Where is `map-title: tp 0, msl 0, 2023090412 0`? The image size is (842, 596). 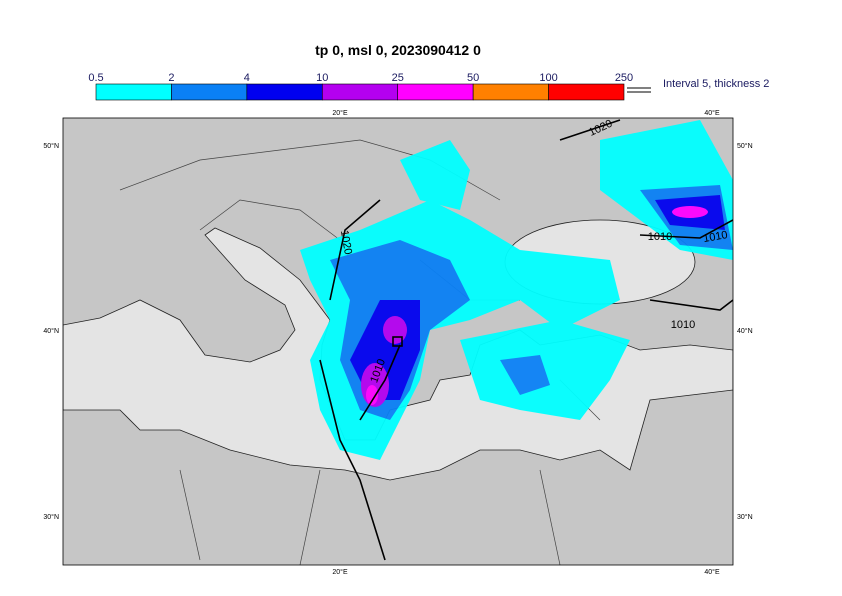
map-title: tp 0, msl 0, 2023090412 0 is located at coordinates (398, 50).